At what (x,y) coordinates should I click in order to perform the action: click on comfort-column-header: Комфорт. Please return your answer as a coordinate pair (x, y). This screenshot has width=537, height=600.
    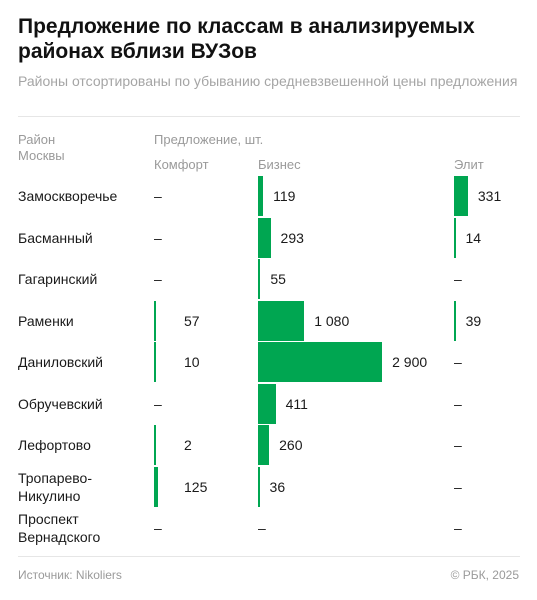
    Looking at the image, I should click on (181, 164).